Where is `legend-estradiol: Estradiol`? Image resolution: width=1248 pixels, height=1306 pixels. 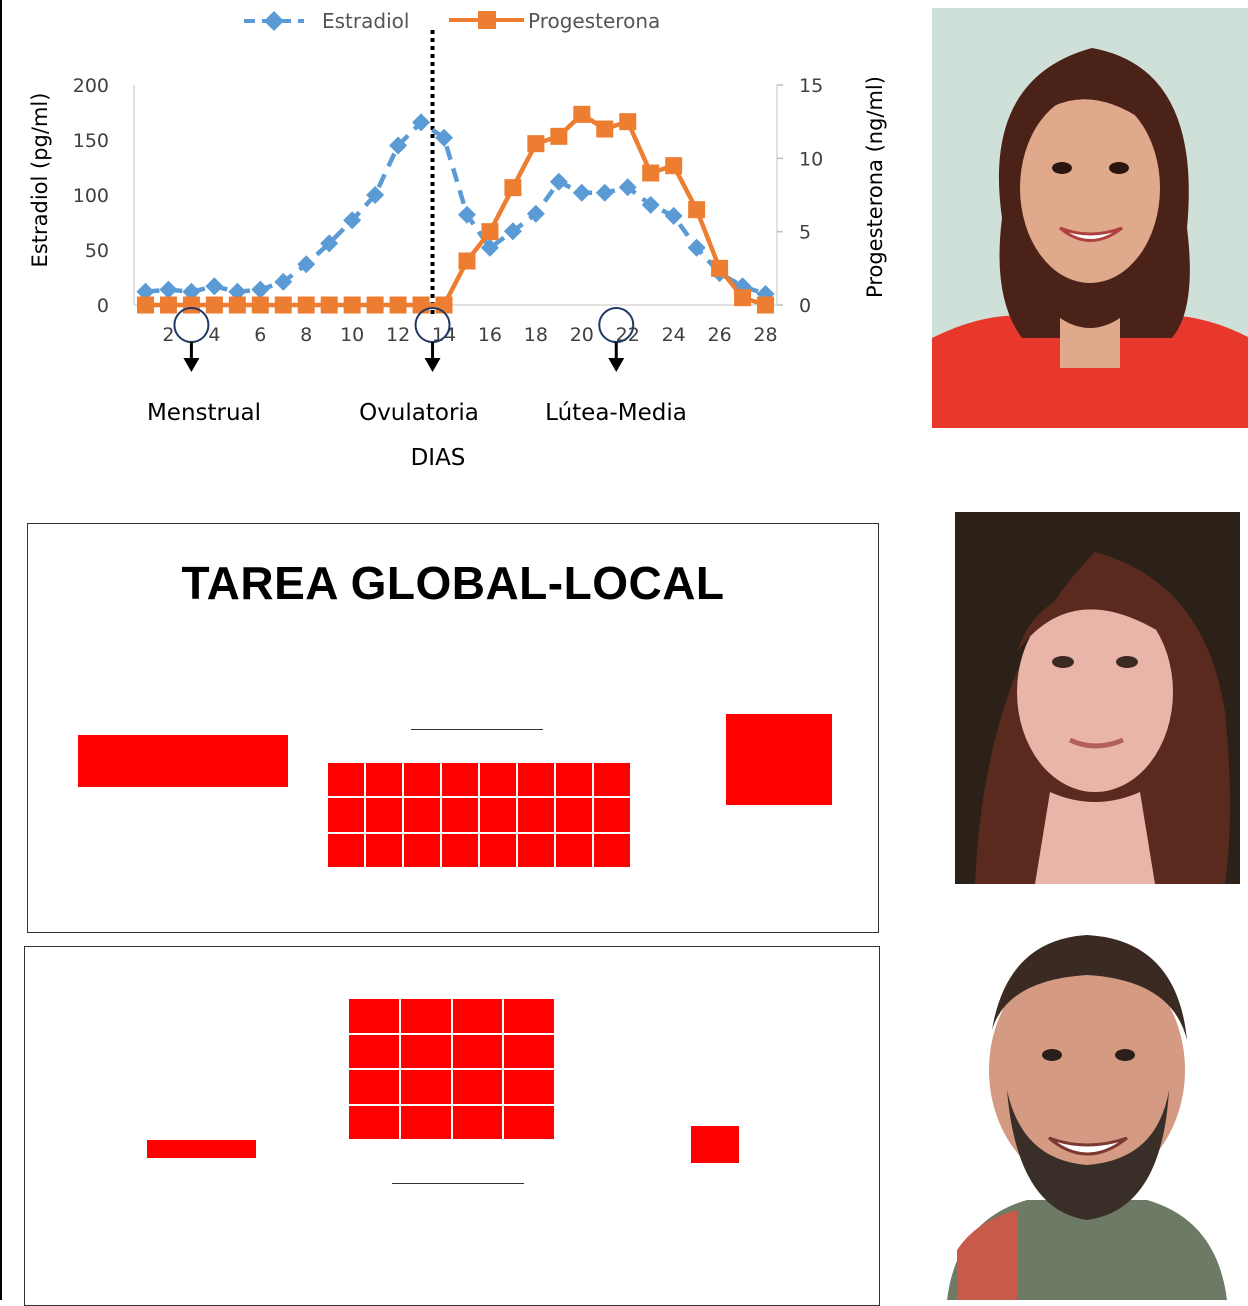
legend-estradiol: Estradiol is located at coordinates (365, 21).